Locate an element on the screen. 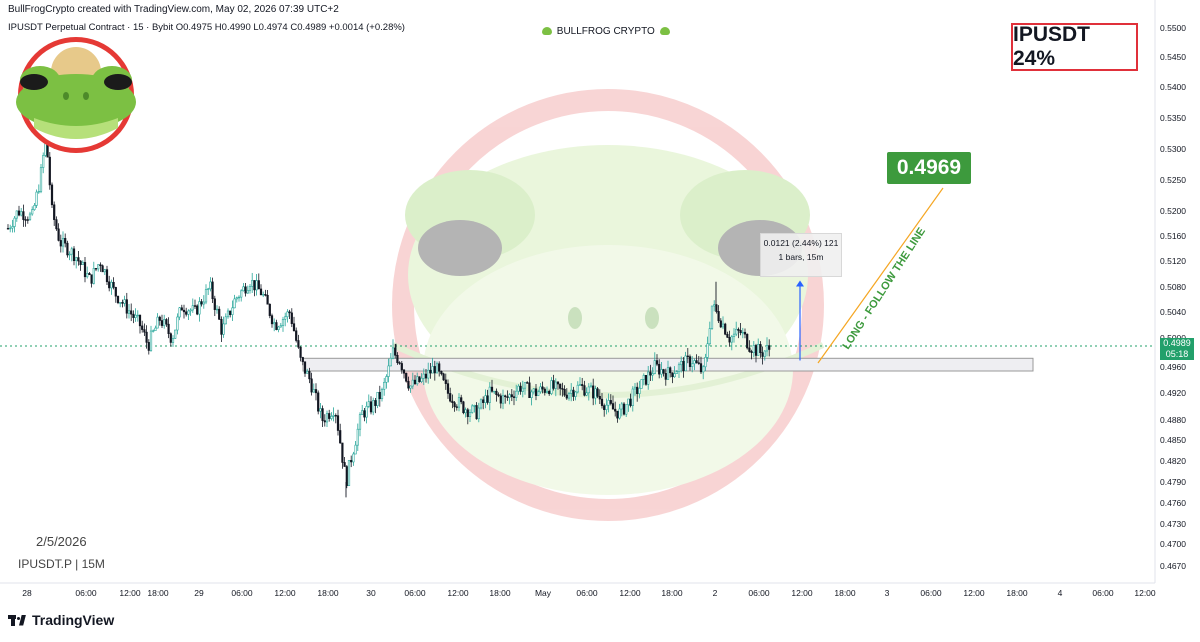 Image resolution: width=1200 pixels, height=642 pixels. target-price-badge: 0.4969 is located at coordinates (929, 168).